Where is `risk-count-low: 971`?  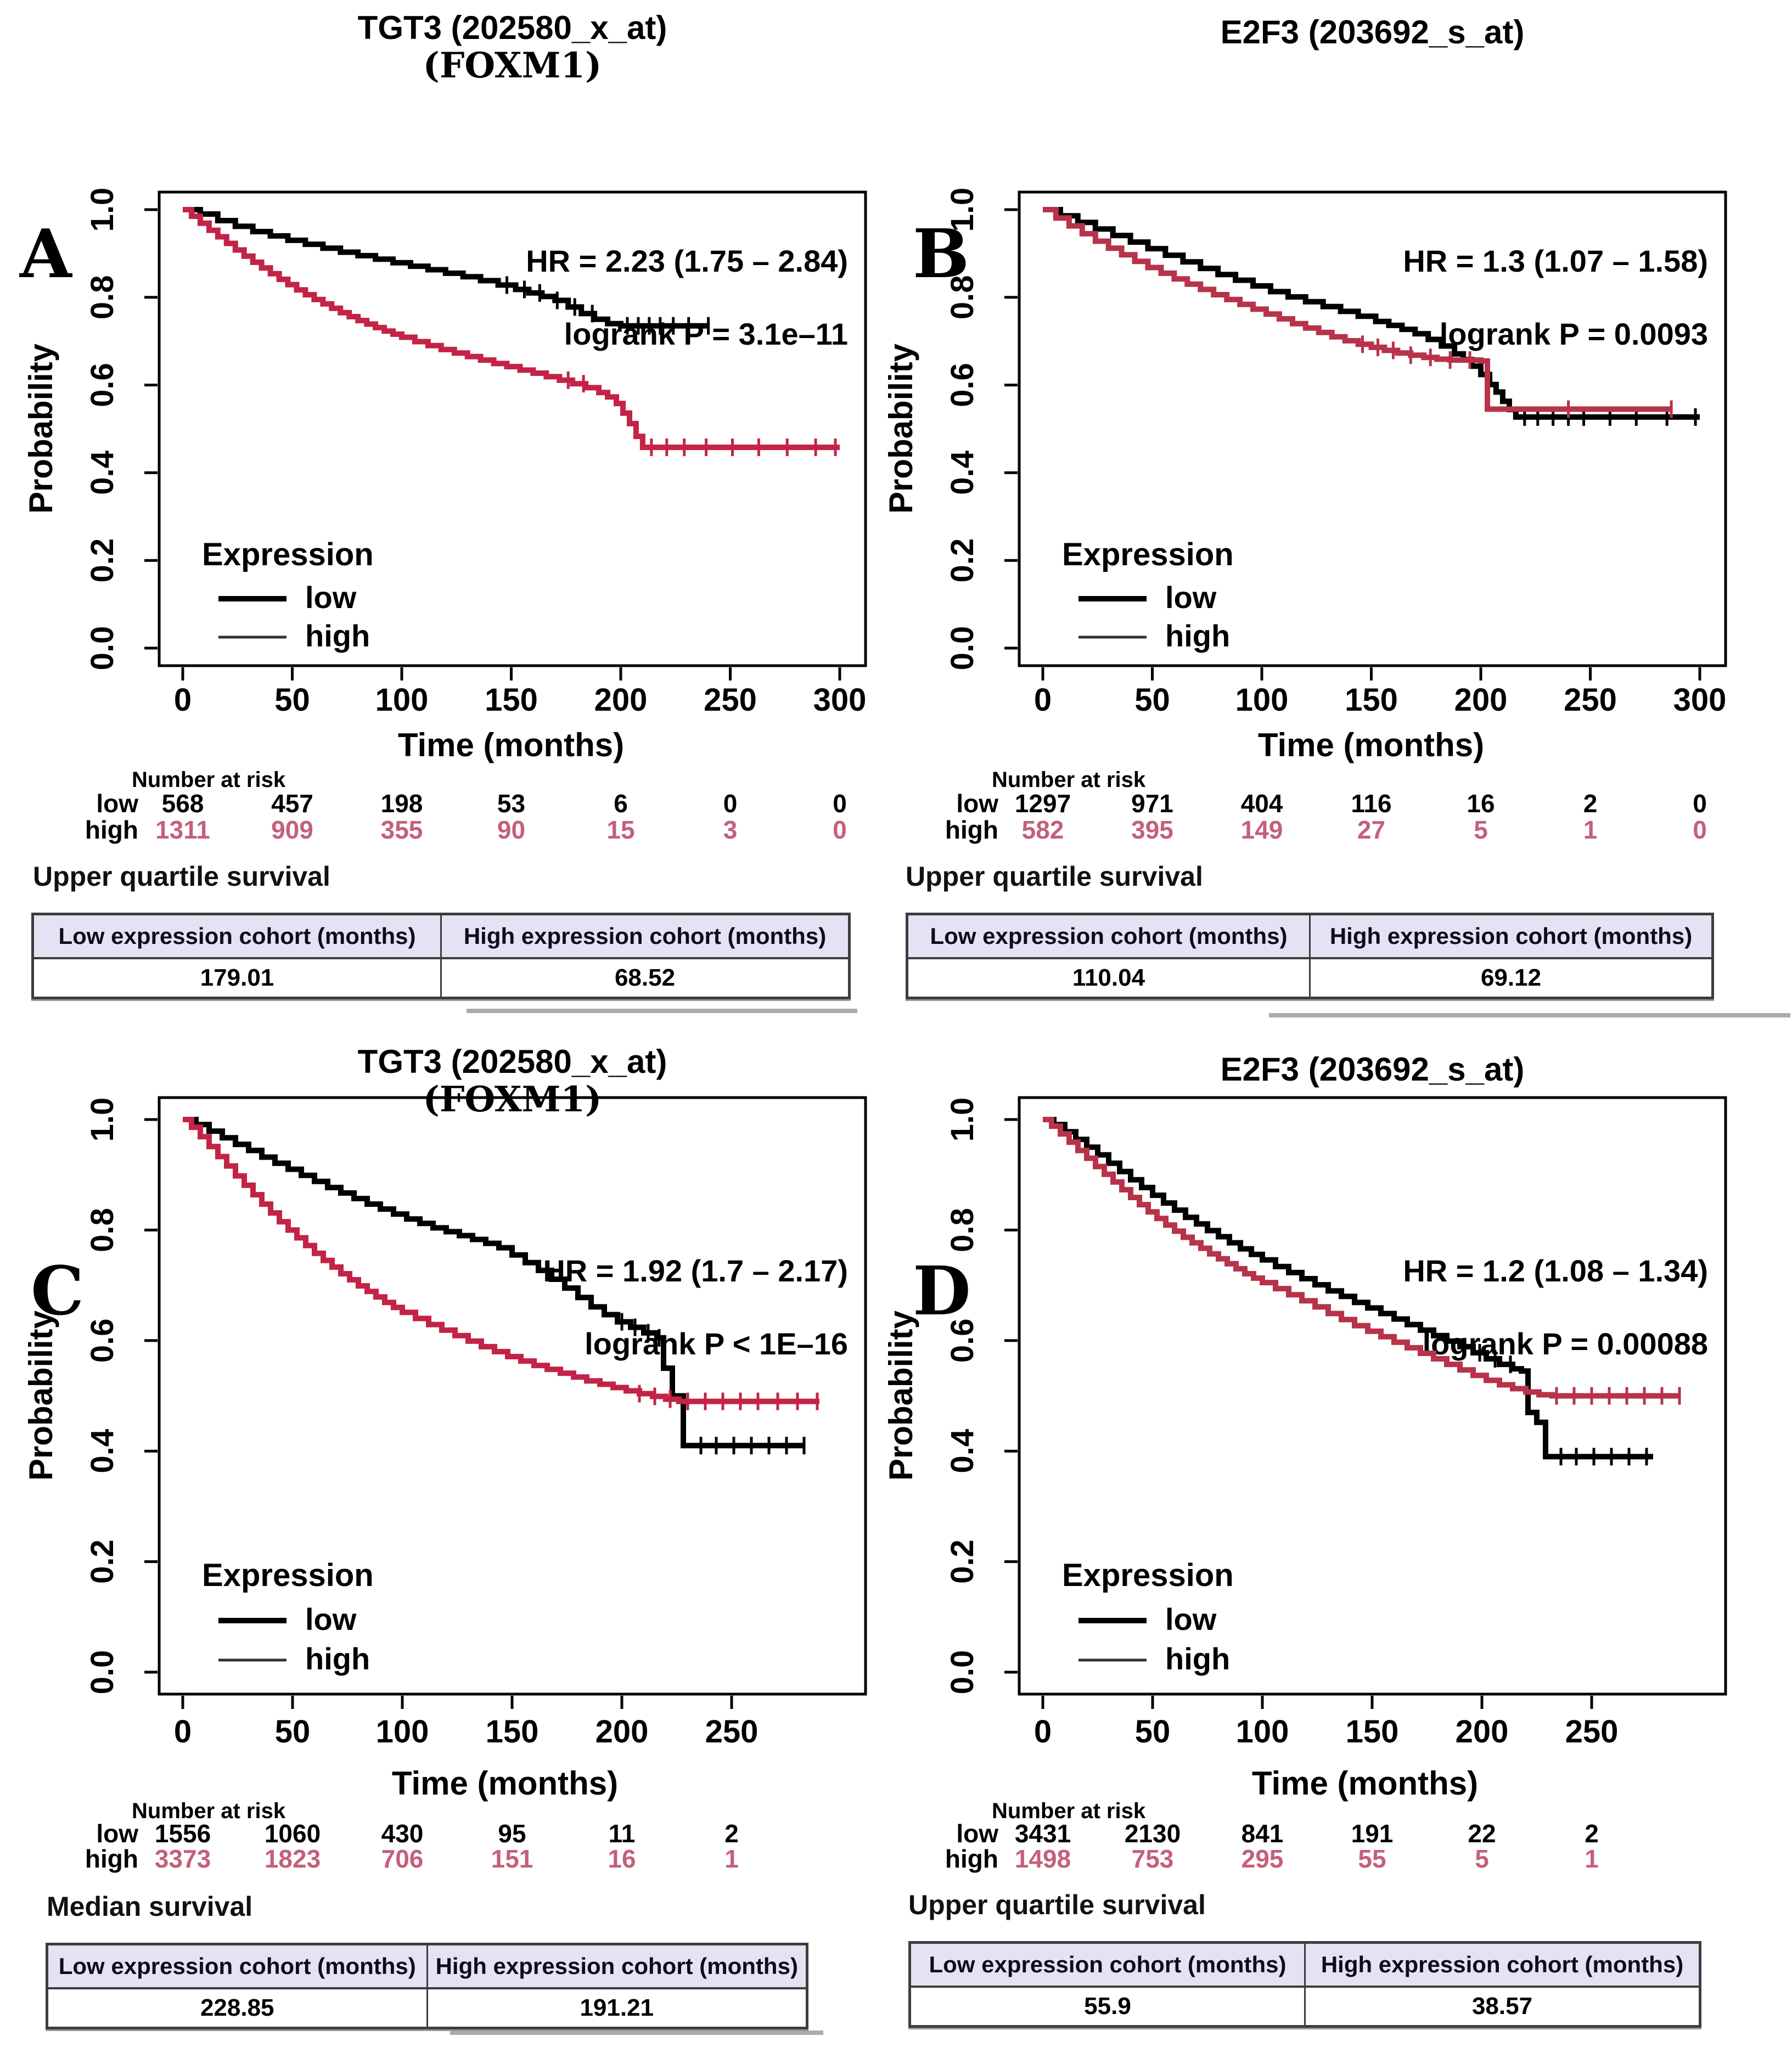
risk-count-low: 971 is located at coordinates (1152, 803).